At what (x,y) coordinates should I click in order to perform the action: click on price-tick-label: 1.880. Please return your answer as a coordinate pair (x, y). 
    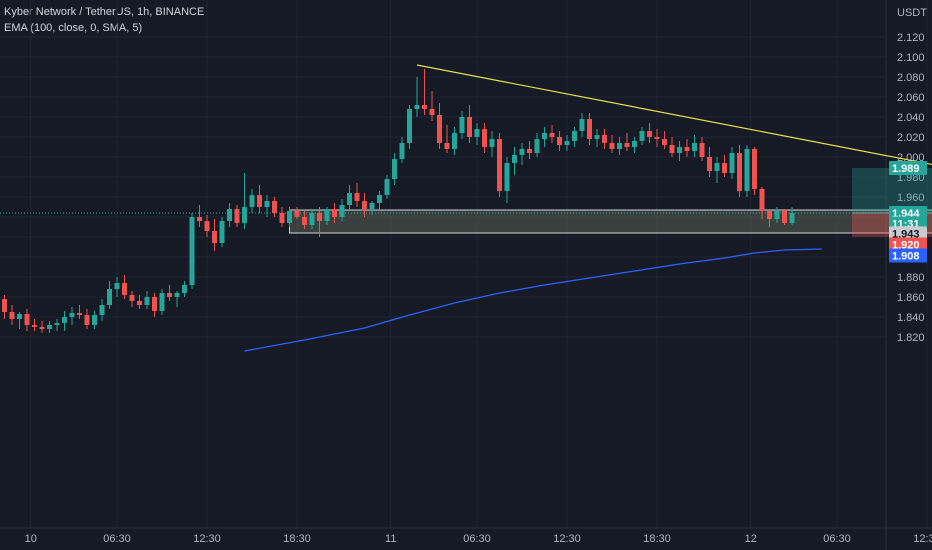
    Looking at the image, I should click on (911, 278).